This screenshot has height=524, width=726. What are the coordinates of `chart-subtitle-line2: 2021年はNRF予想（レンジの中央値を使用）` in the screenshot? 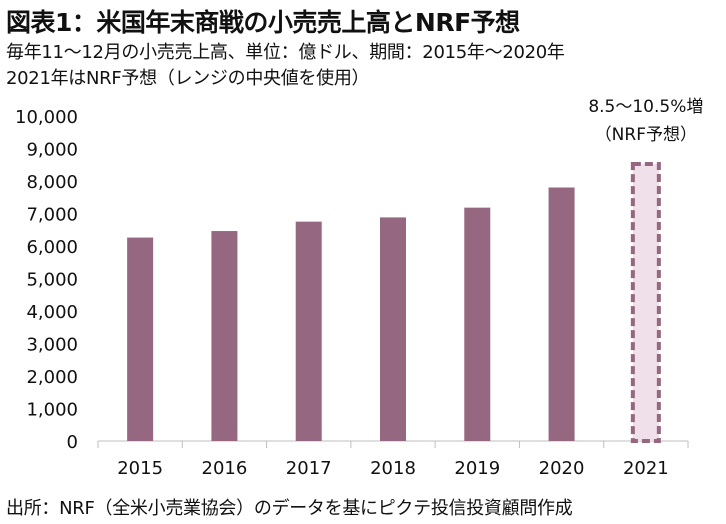 It's located at (188, 78).